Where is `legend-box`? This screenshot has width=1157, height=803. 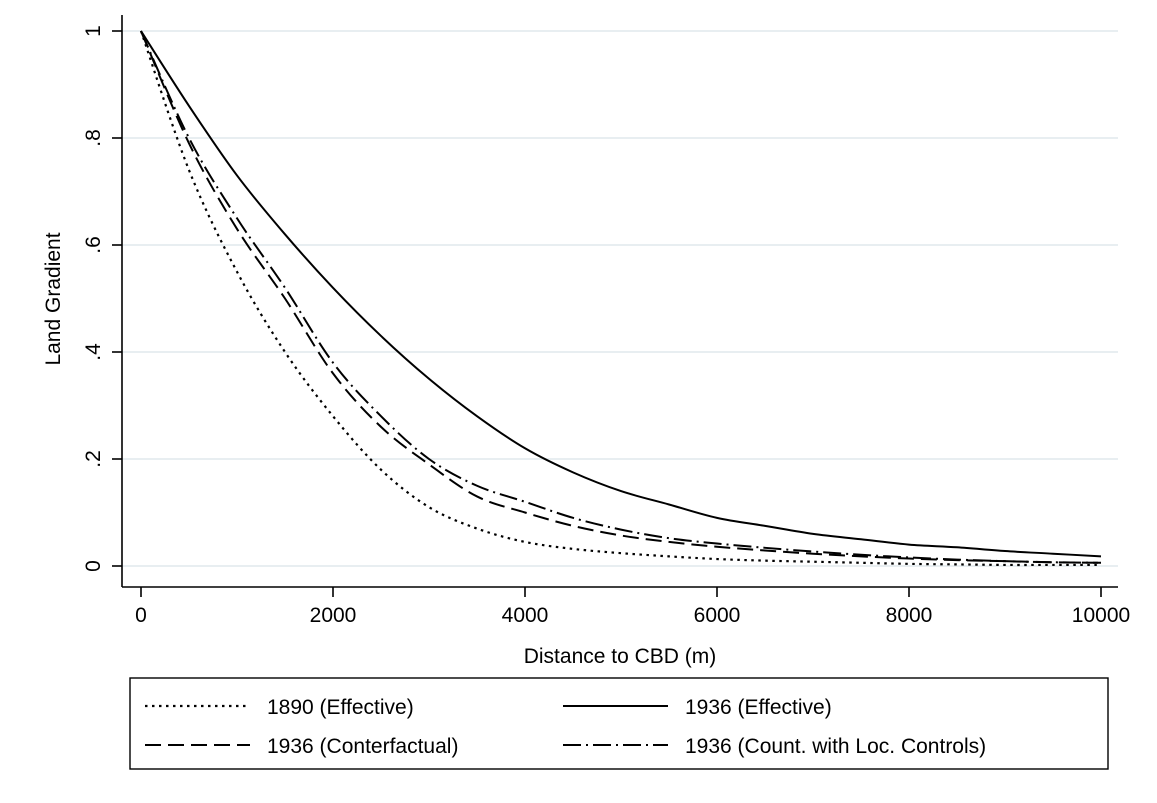 legend-box is located at coordinates (619, 723).